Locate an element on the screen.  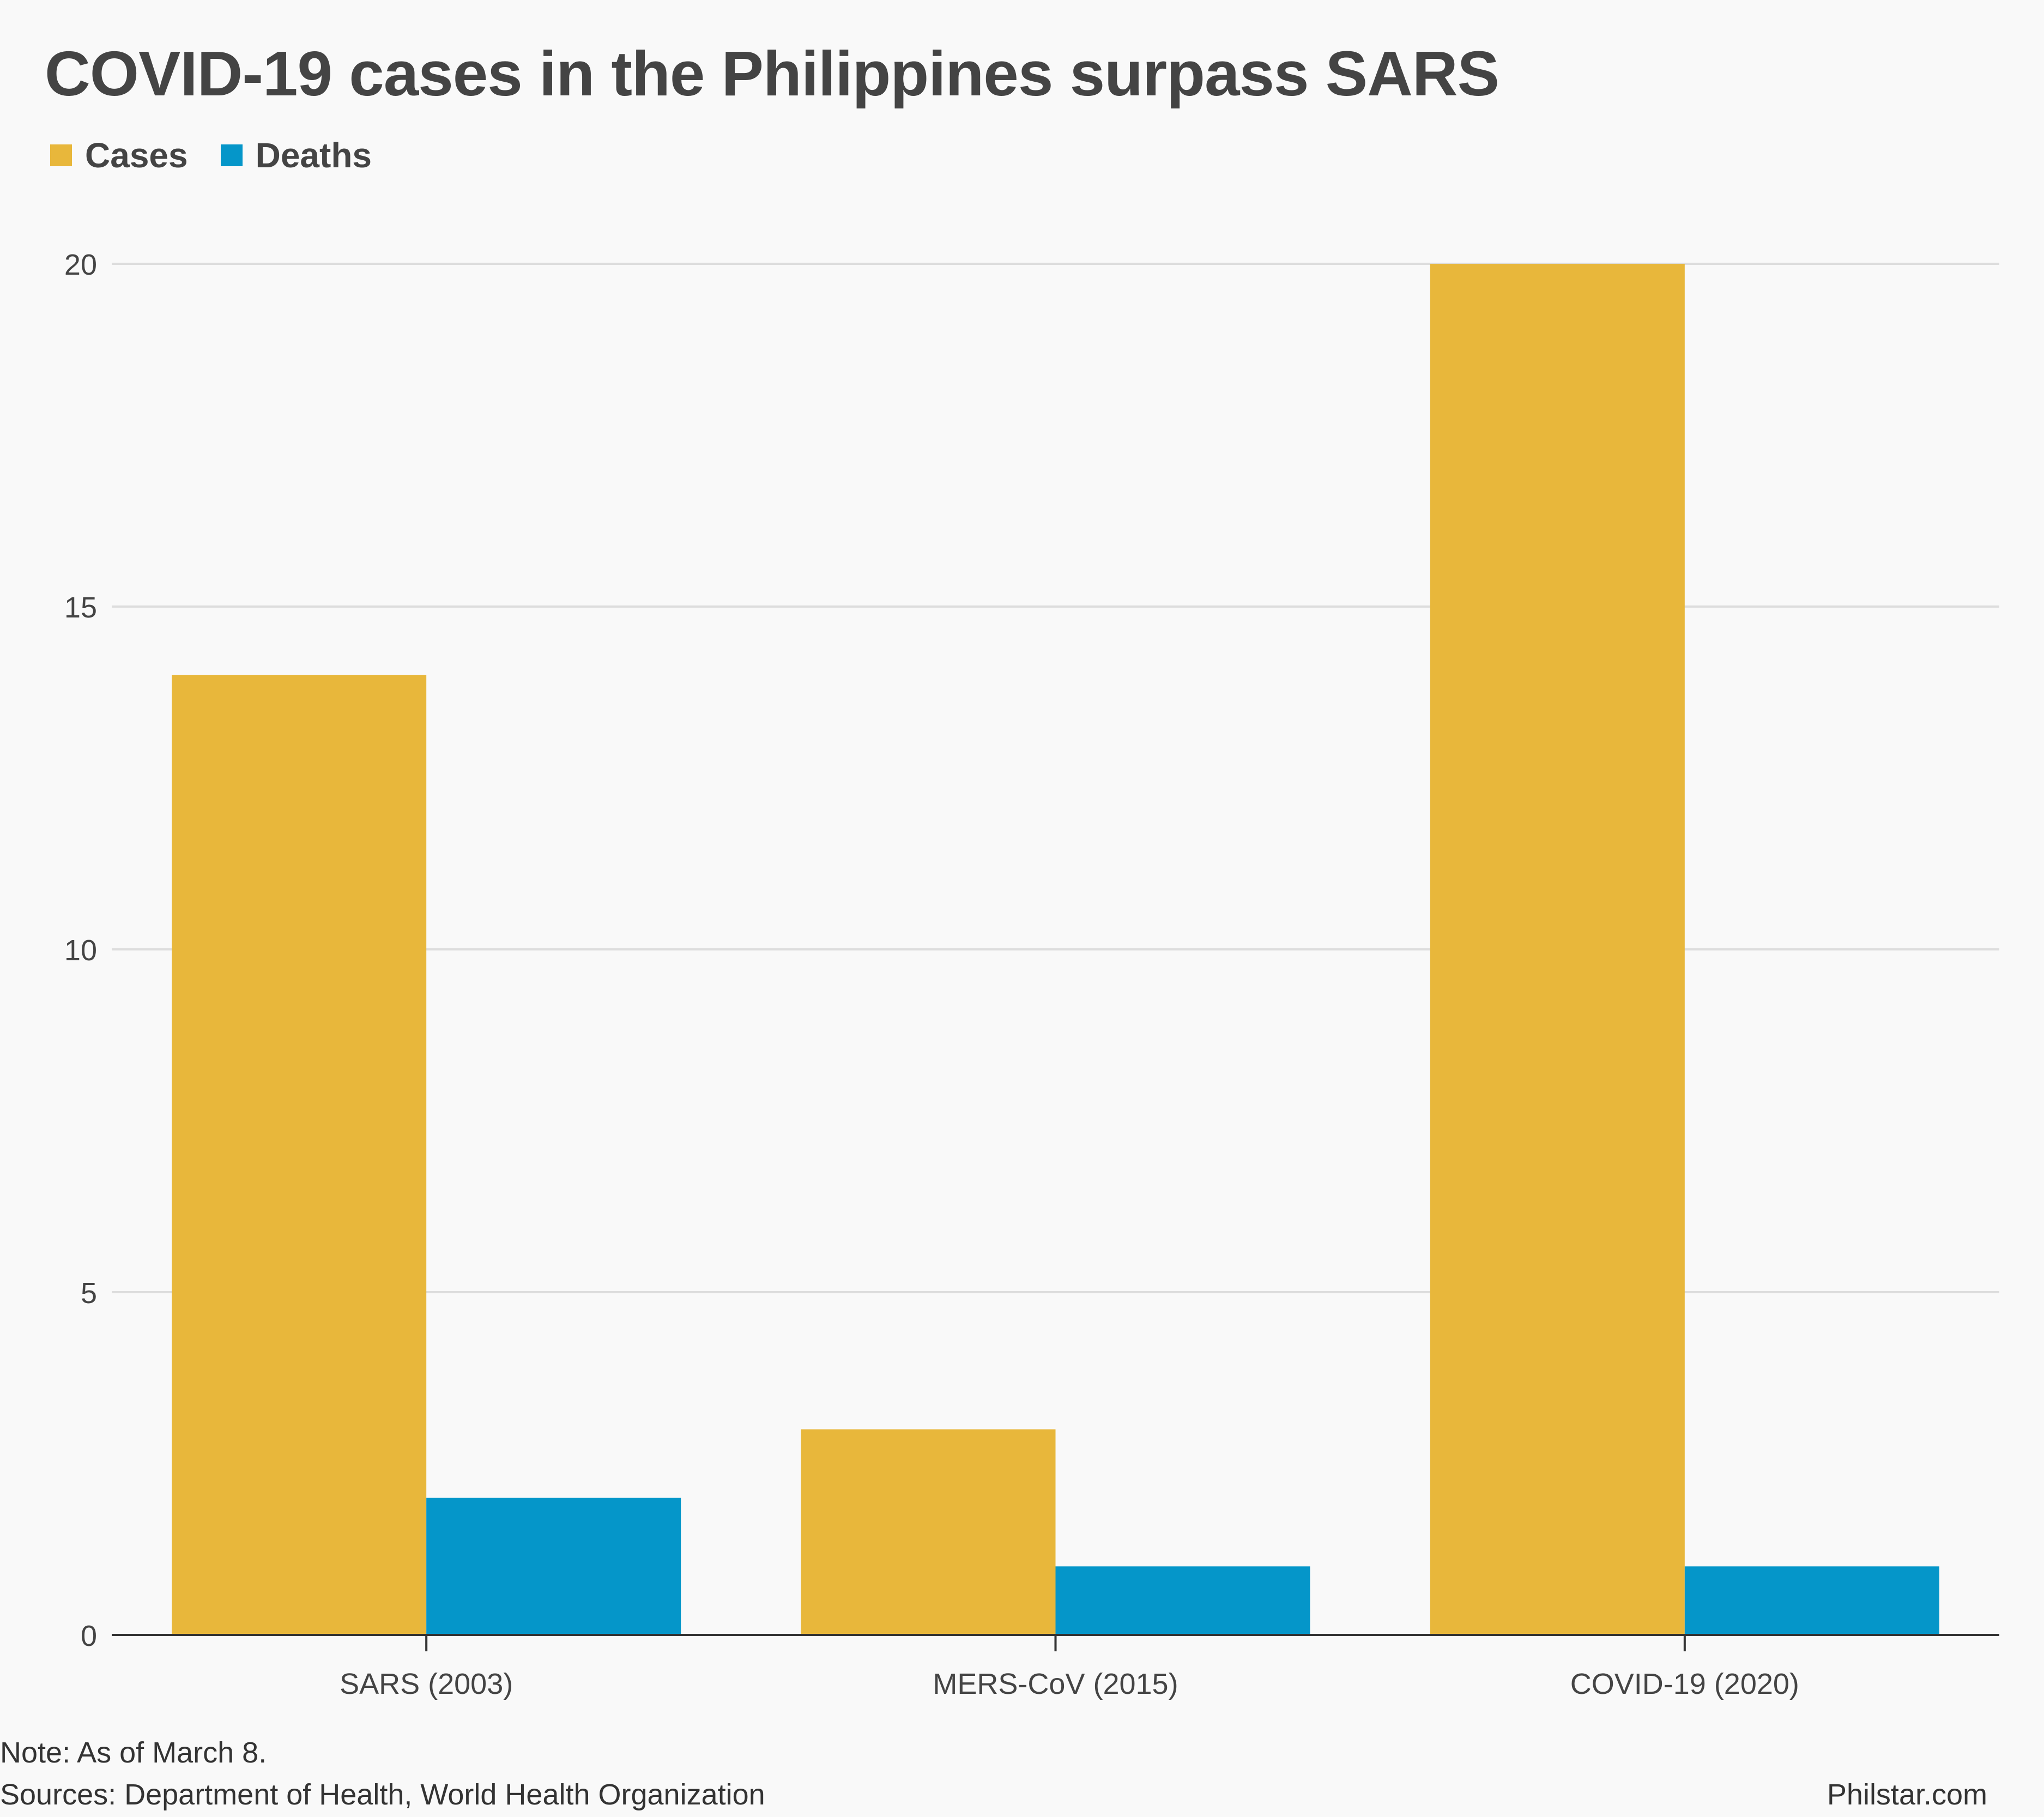
footnote: Note: As of March 8. is located at coordinates (133, 1753).